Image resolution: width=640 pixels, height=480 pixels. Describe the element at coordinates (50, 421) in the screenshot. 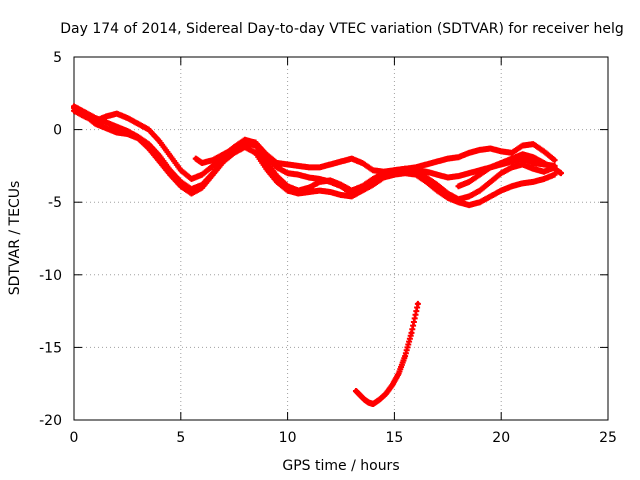

I see `y-tick-label: -20` at that location.